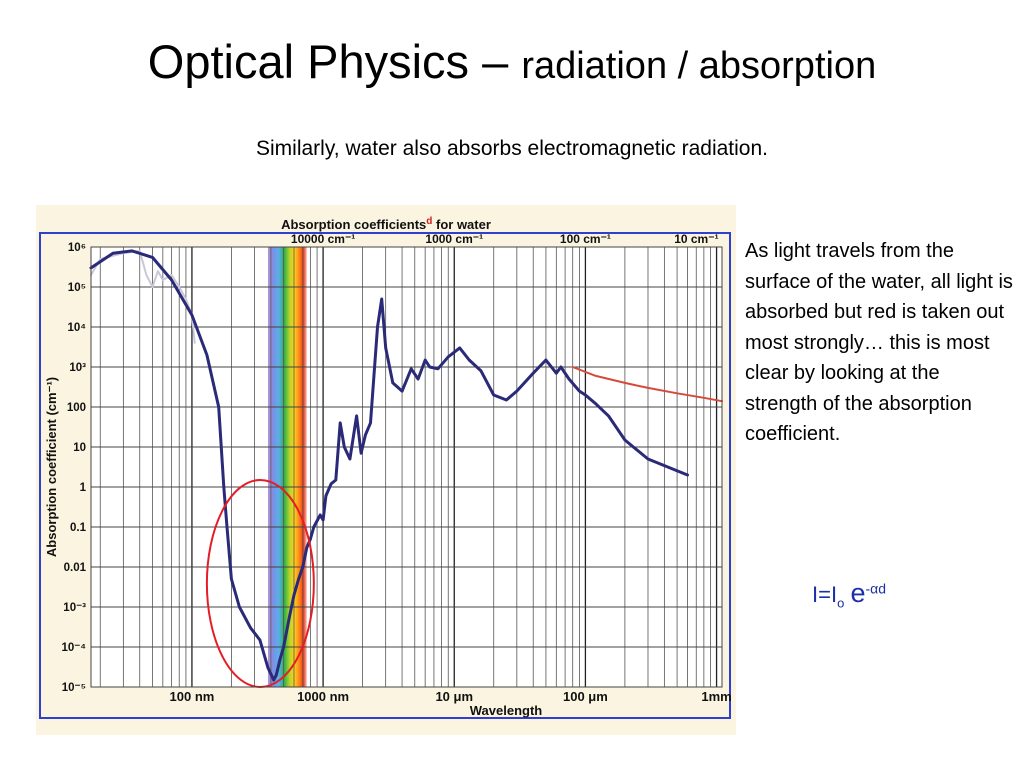 The height and width of the screenshot is (768, 1024). What do you see at coordinates (323, 239) in the screenshot?
I see `top-tick-label: 10000 cm⁻¹` at bounding box center [323, 239].